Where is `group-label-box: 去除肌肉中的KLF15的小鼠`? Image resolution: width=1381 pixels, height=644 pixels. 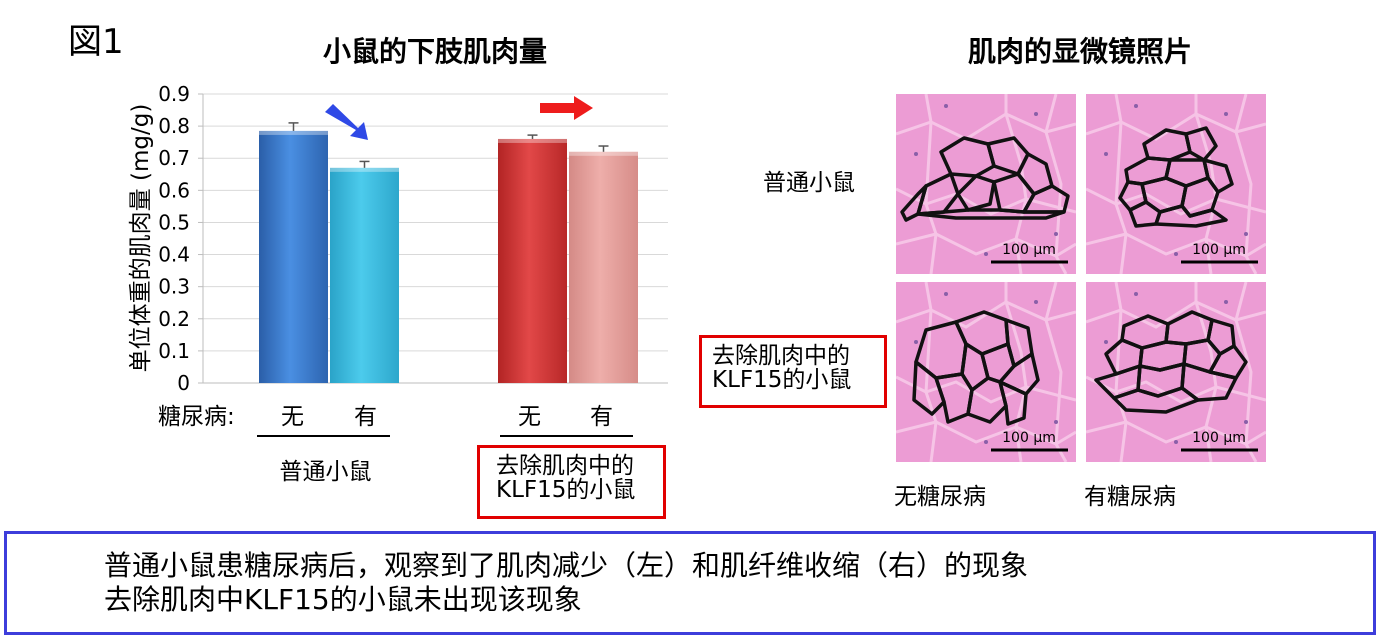
group-label-box: 去除肌肉中的KLF15的小鼠 is located at coordinates (571, 482).